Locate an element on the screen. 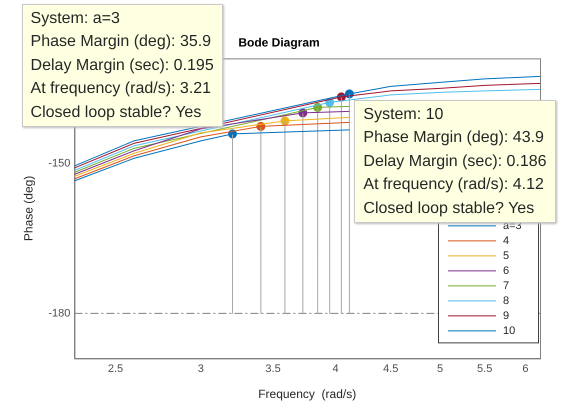 The width and height of the screenshot is (564, 406). legend-label: 4 is located at coordinates (506, 240).